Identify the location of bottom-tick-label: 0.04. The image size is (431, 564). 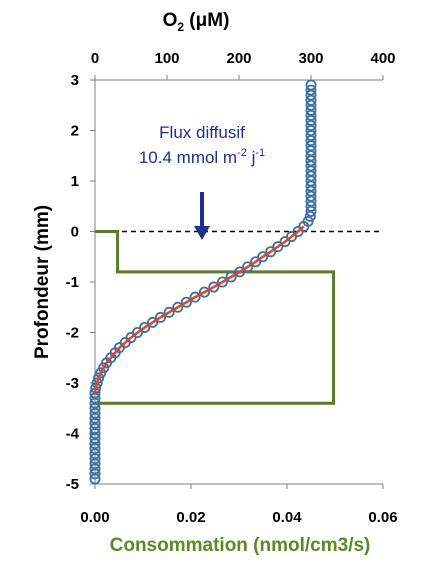
(287, 517).